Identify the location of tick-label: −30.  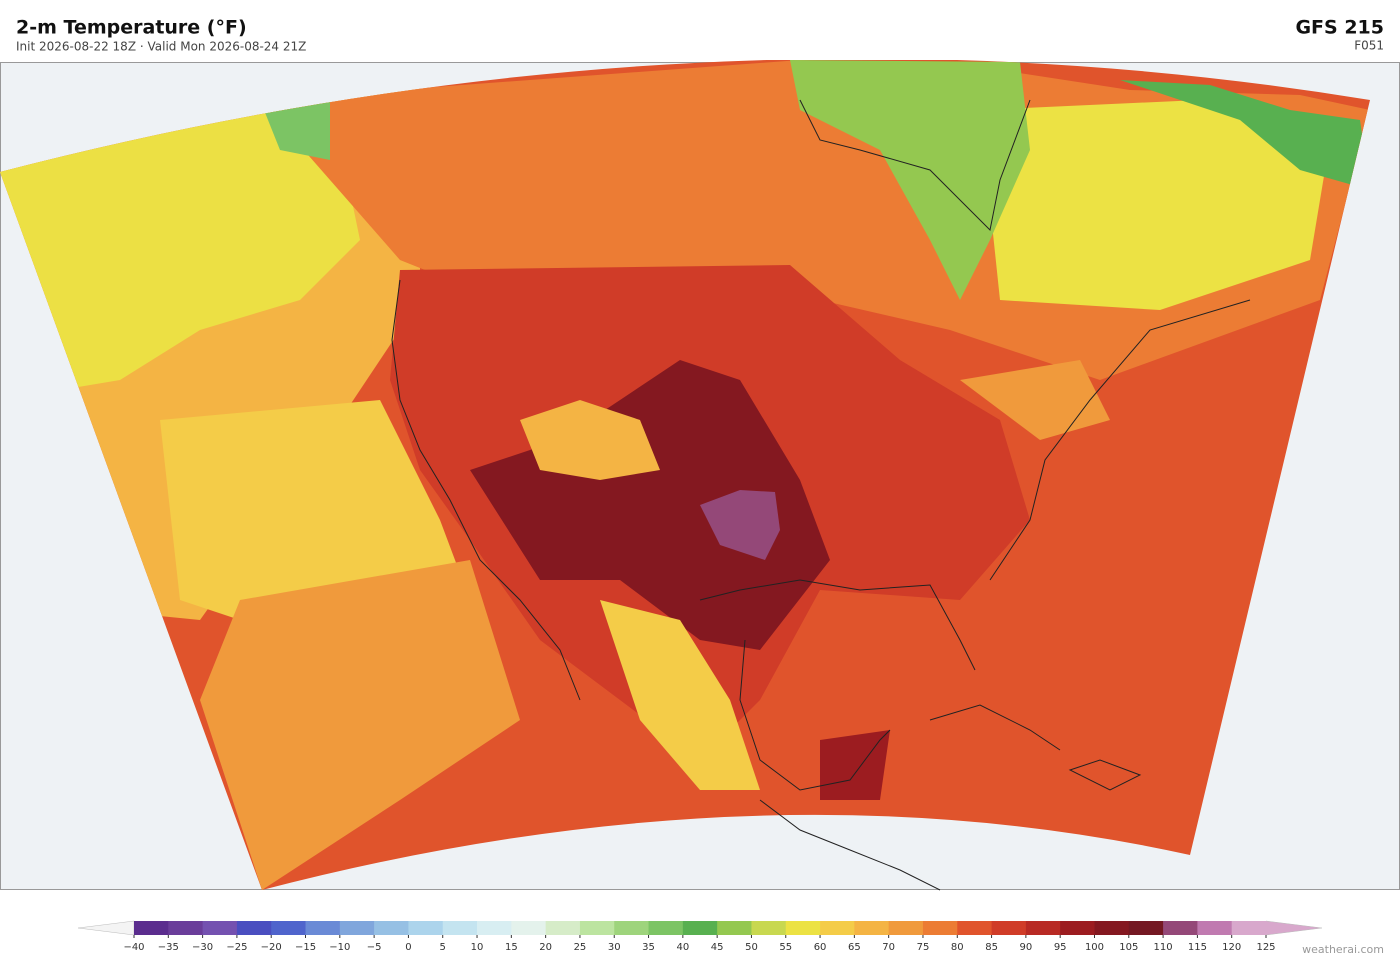
(202, 947).